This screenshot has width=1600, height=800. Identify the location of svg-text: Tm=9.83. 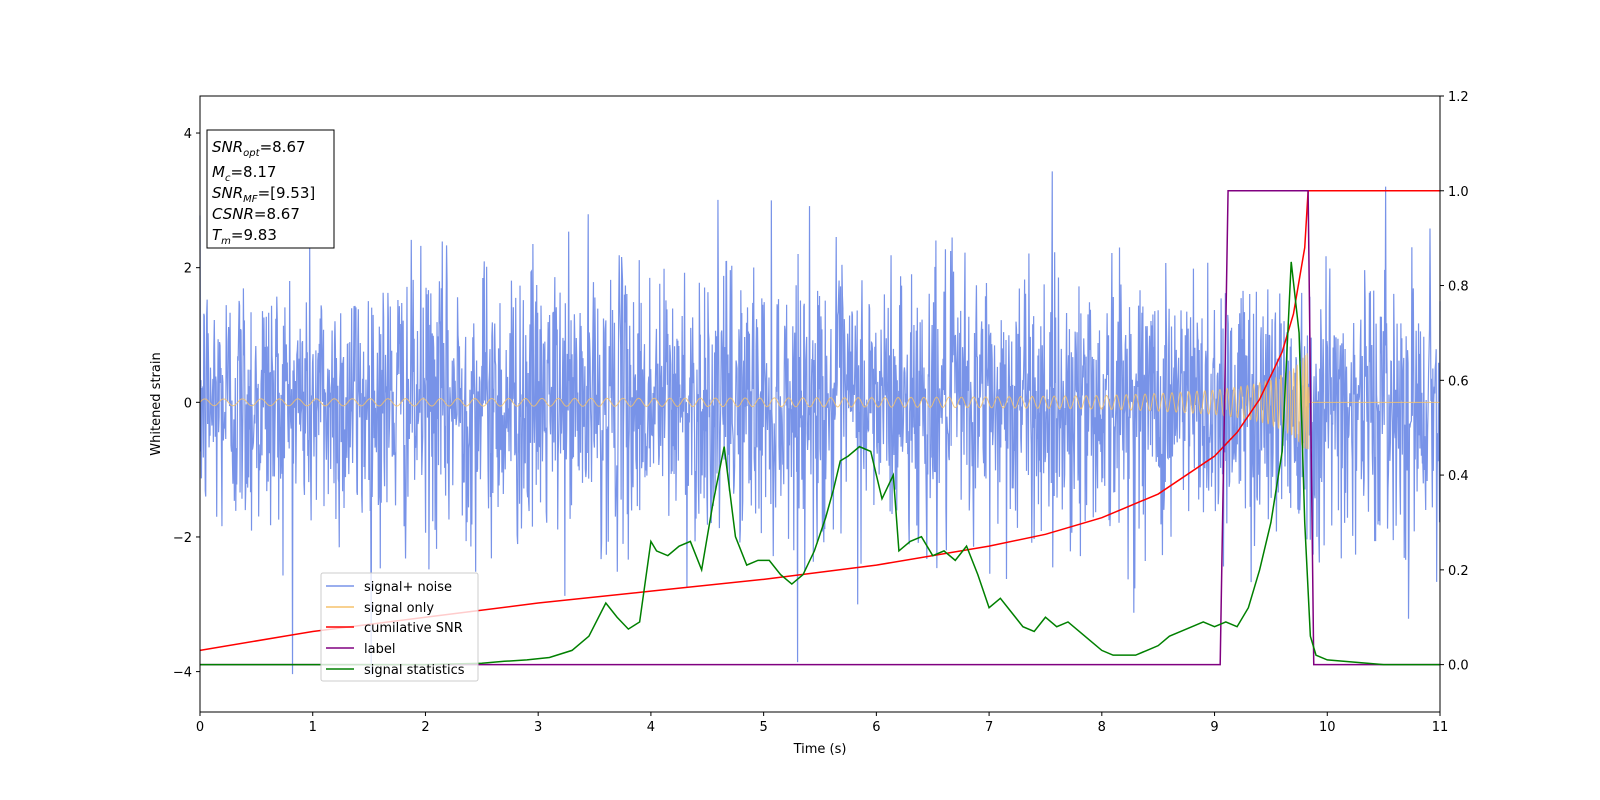
(244, 236).